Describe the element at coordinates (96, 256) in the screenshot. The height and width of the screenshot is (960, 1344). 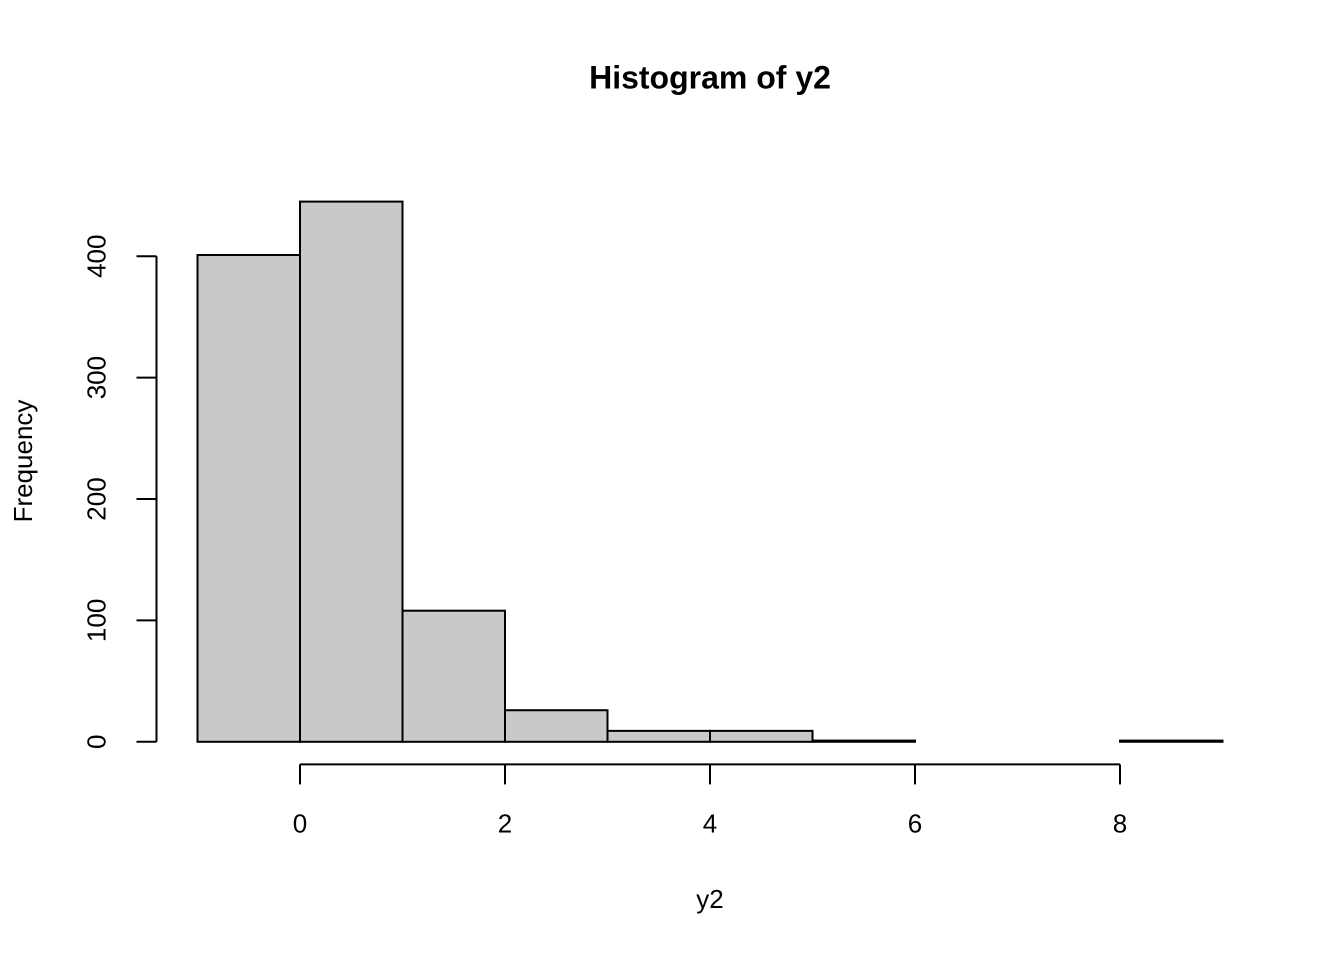
I see `y-tick-label: 400` at that location.